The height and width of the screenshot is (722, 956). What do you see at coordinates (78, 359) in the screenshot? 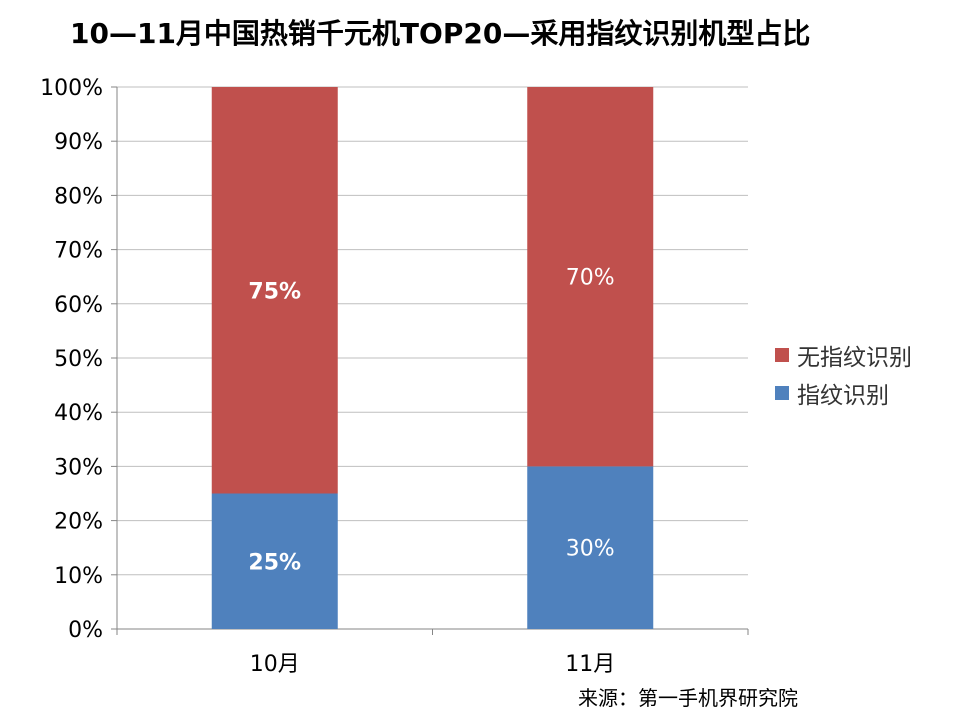
I see `y-tick-label: 50%` at bounding box center [78, 359].